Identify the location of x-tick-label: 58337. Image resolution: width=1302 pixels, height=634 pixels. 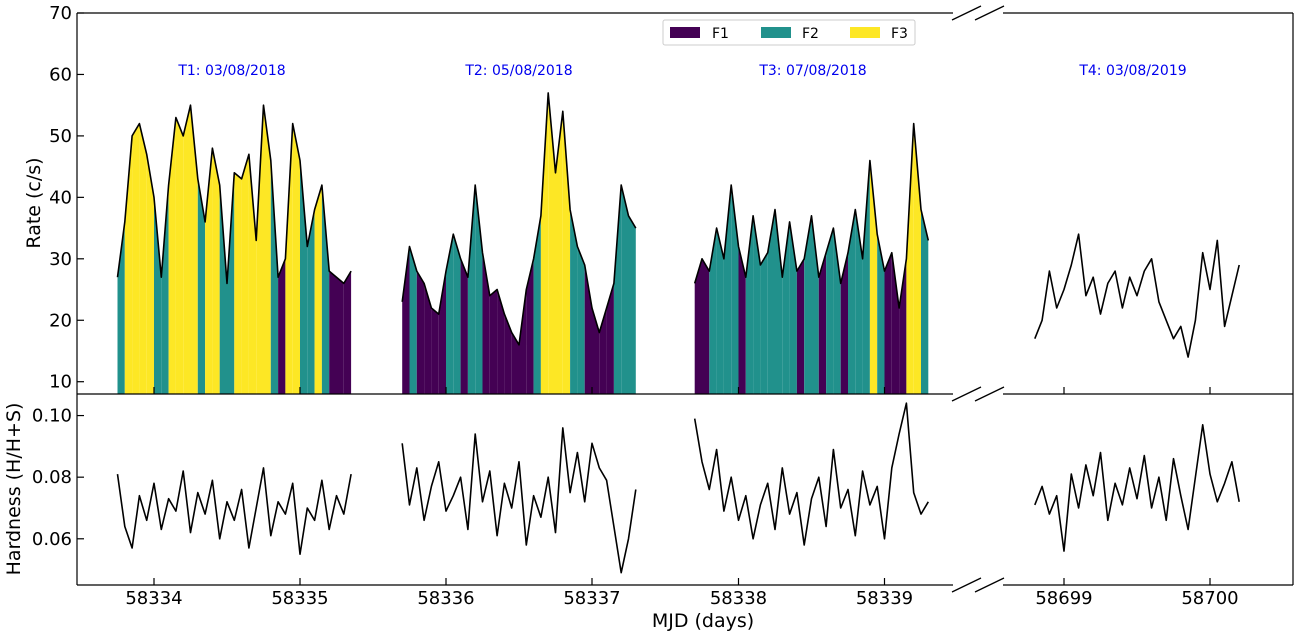
(591, 598).